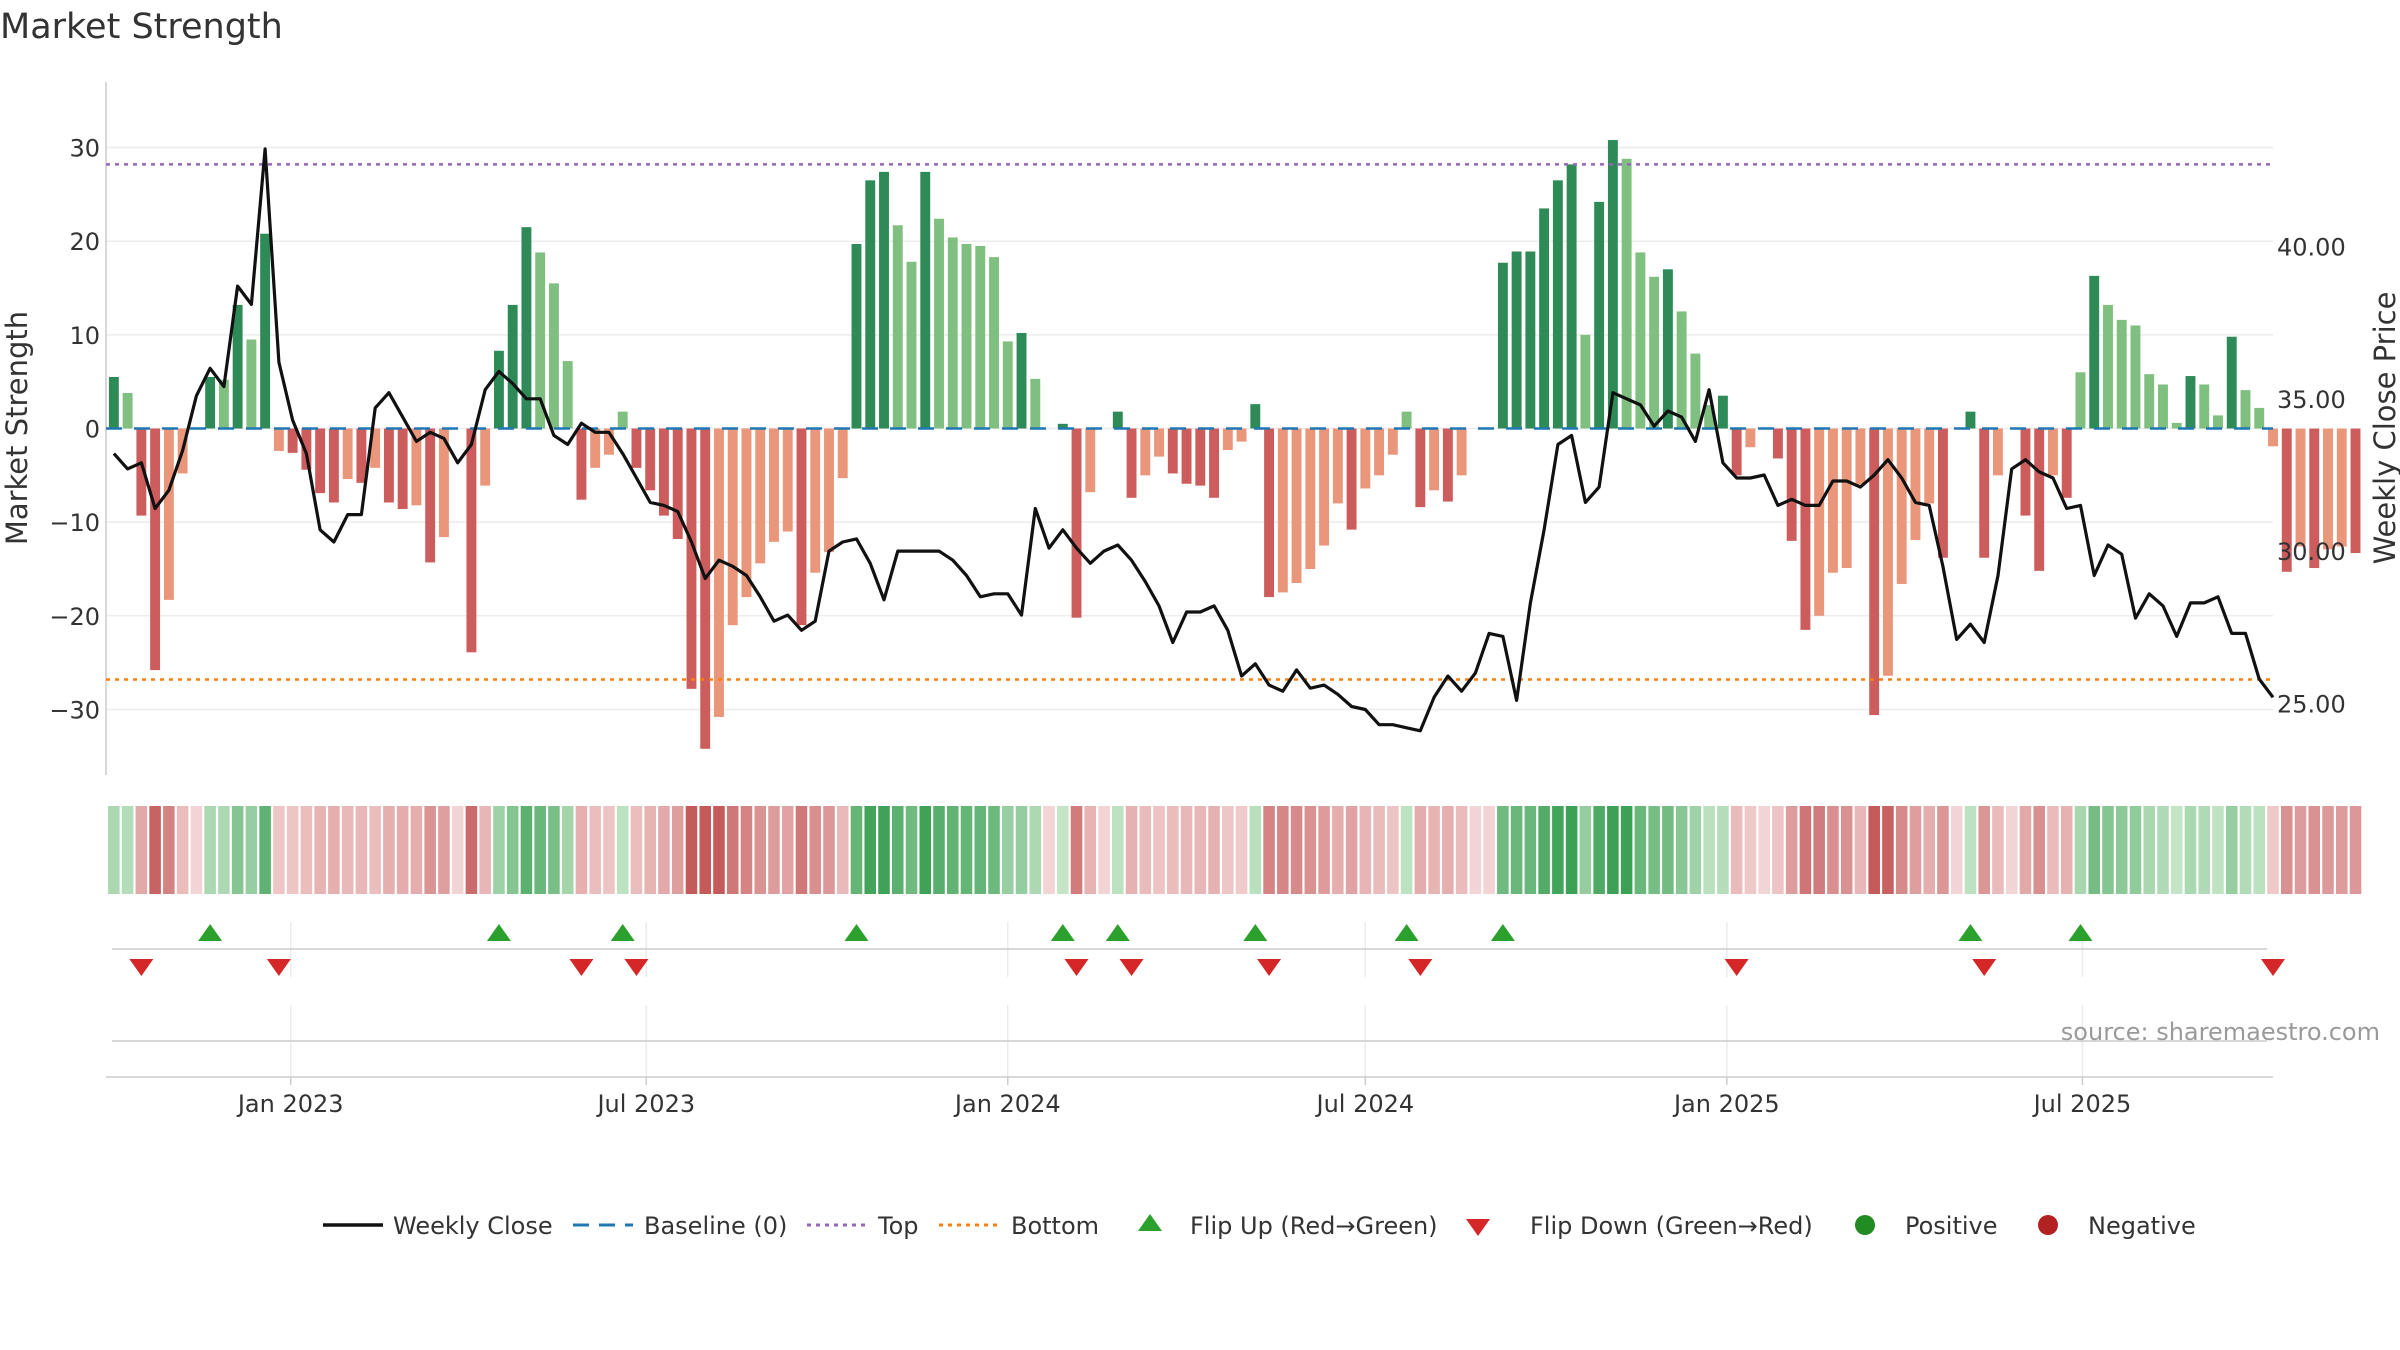 This screenshot has width=2400, height=1350. I want to click on legend-baseline-label: Baseline (0), so click(715, 1226).